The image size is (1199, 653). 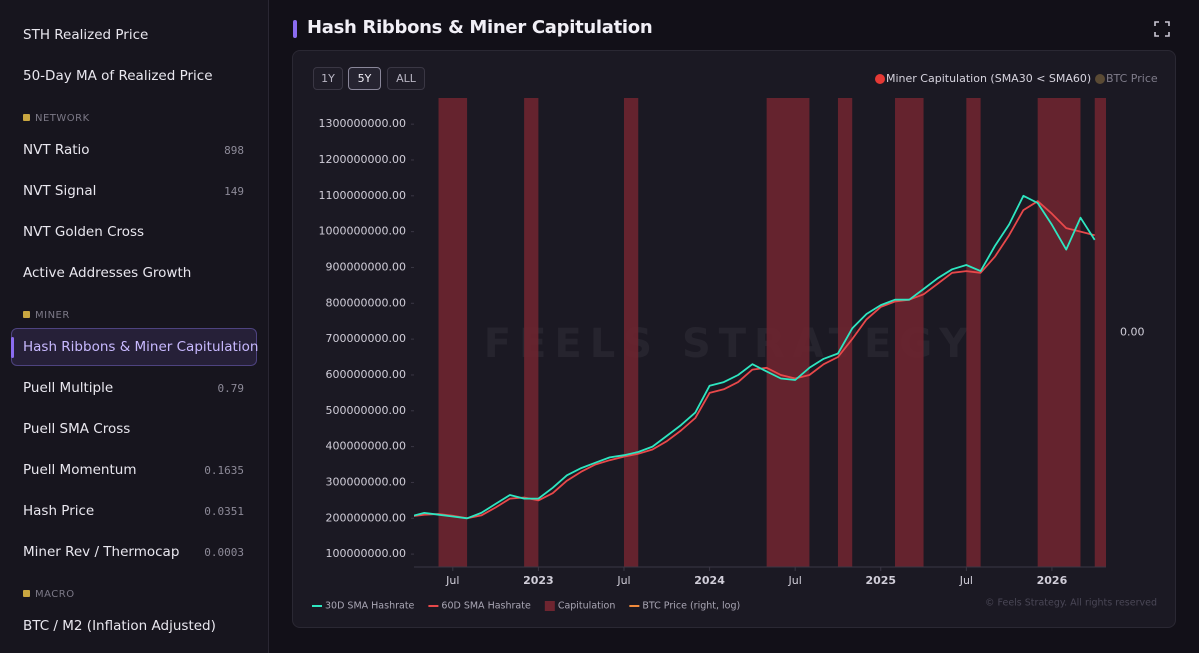 I want to click on legend-swatch, so click(x=549, y=606).